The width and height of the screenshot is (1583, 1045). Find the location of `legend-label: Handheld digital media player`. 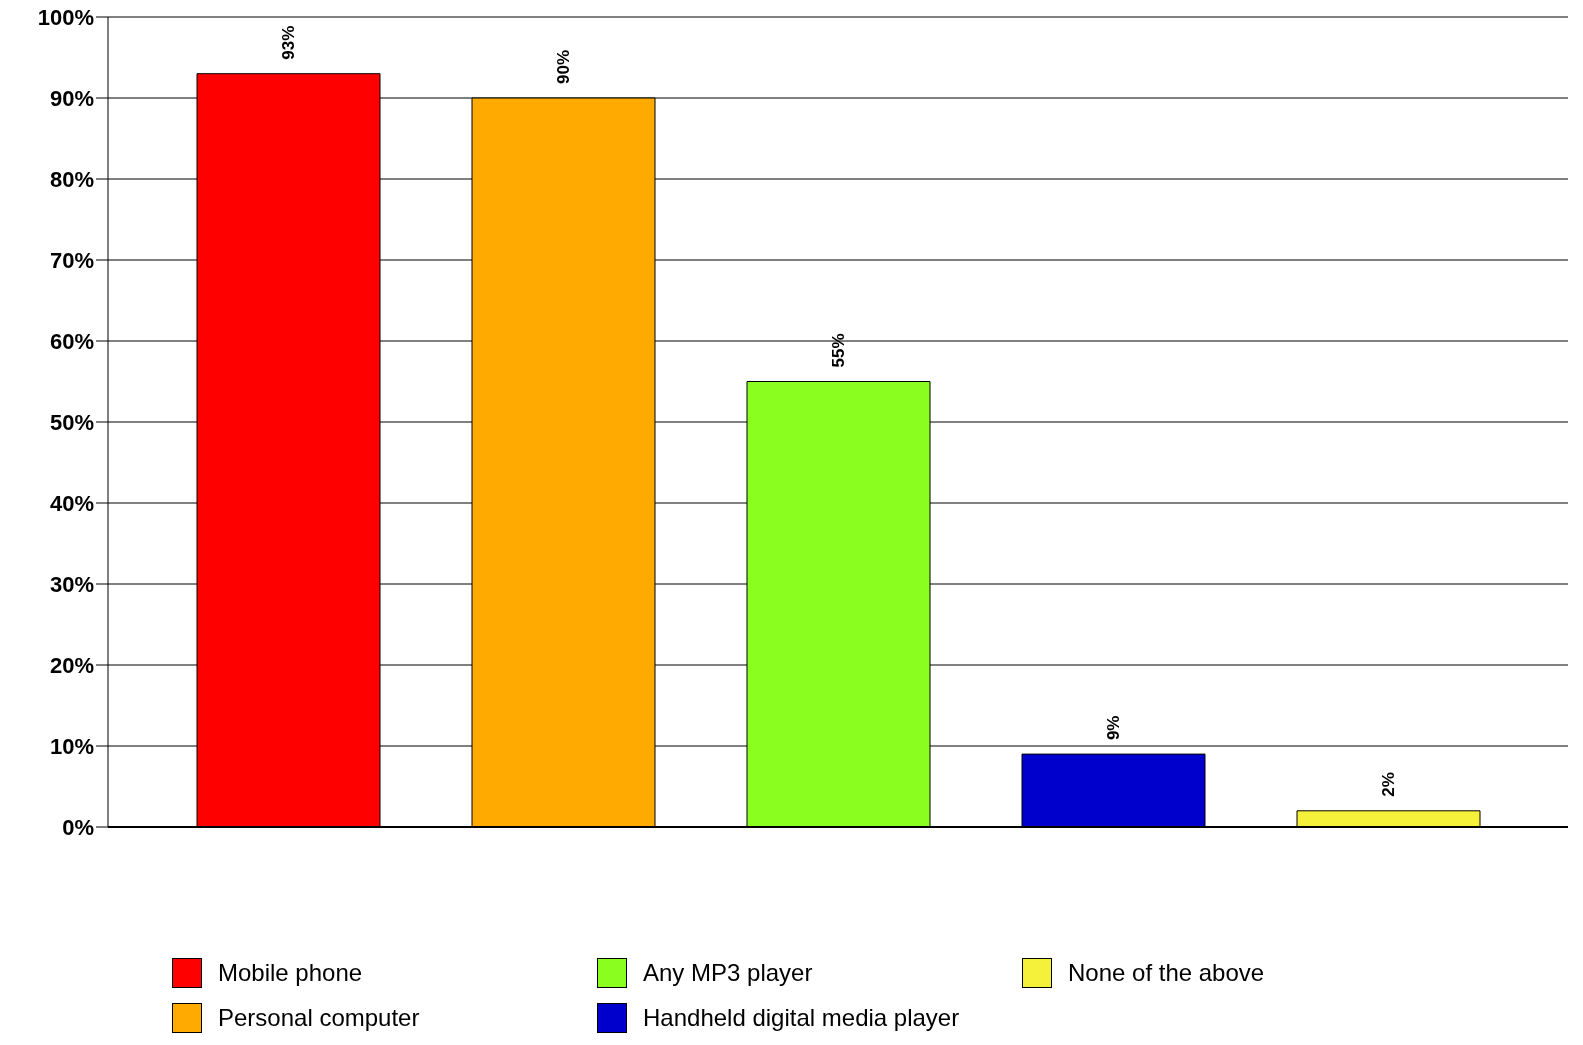

legend-label: Handheld digital media player is located at coordinates (801, 1018).